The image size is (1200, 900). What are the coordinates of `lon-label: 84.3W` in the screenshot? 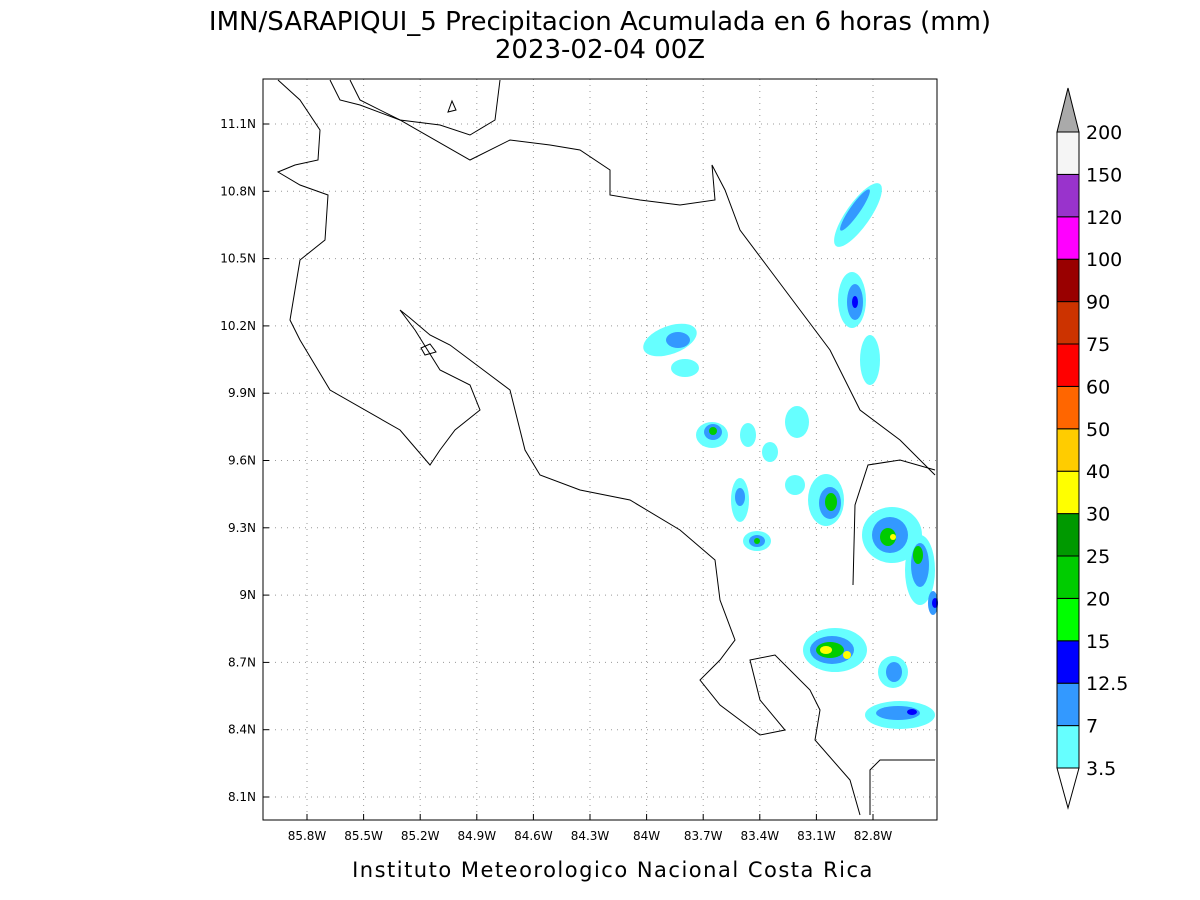 It's located at (590, 836).